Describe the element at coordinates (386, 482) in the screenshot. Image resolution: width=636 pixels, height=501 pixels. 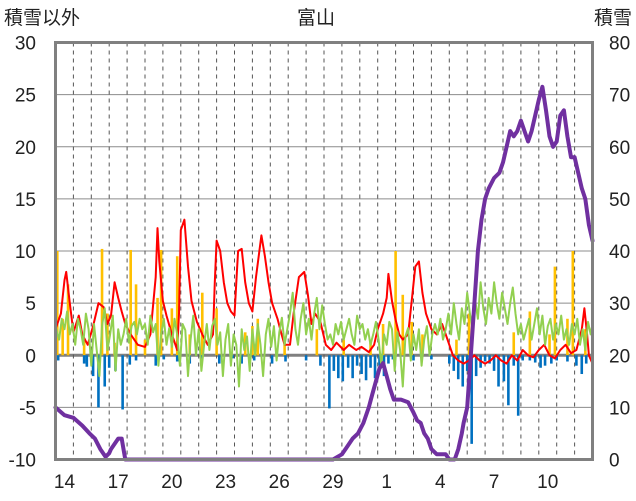
I see `x-tick-label: 1` at that location.